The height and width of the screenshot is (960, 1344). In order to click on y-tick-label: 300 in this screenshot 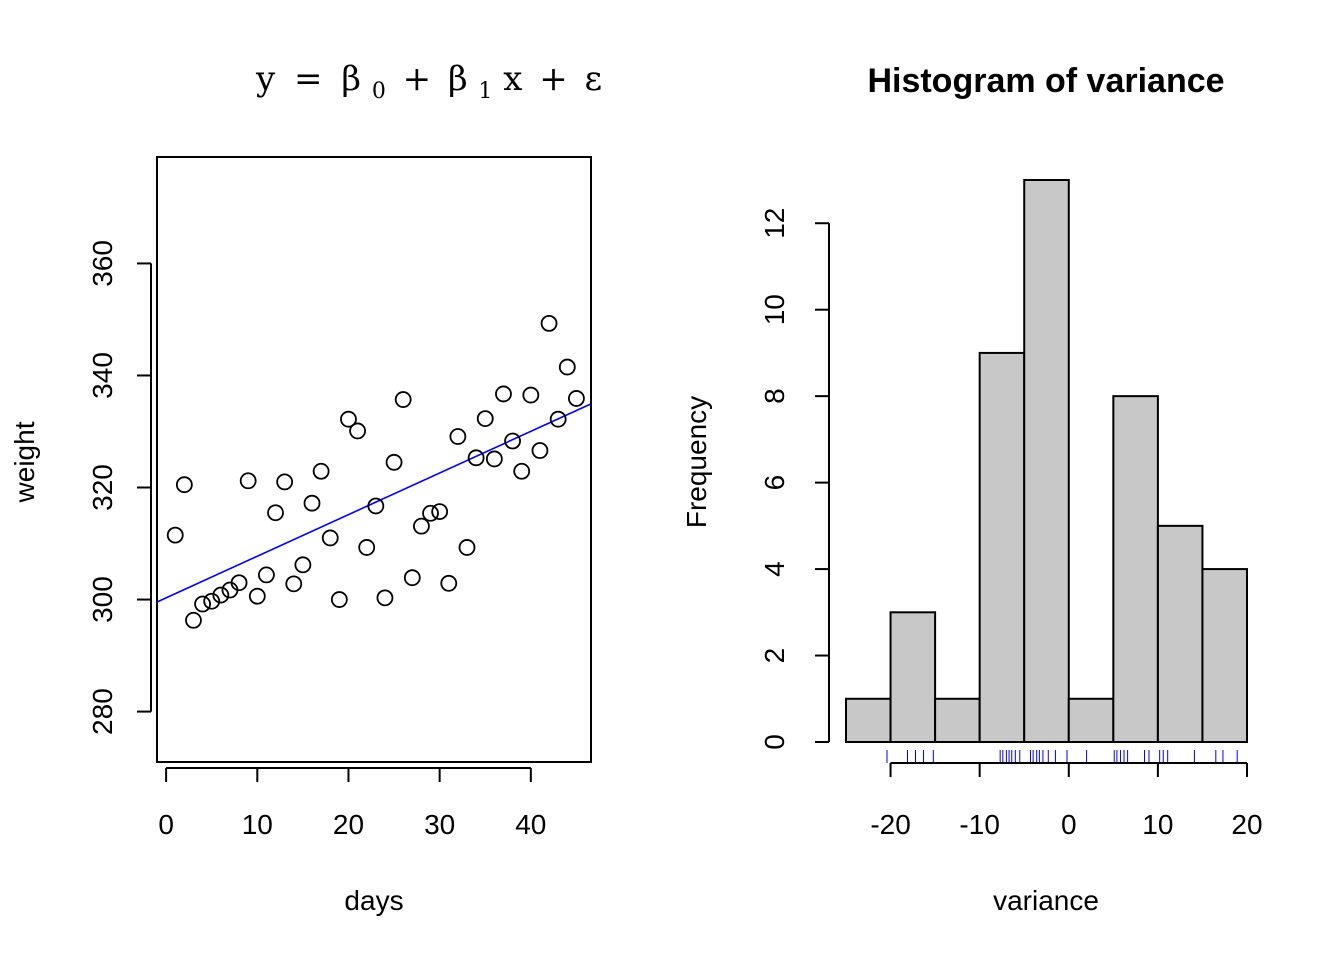, I will do `click(102, 599)`.